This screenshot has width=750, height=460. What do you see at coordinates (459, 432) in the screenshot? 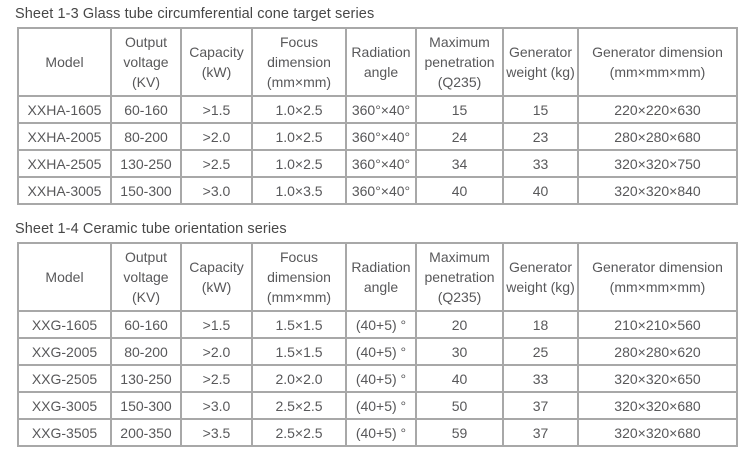
I see `table-cell: 59` at bounding box center [459, 432].